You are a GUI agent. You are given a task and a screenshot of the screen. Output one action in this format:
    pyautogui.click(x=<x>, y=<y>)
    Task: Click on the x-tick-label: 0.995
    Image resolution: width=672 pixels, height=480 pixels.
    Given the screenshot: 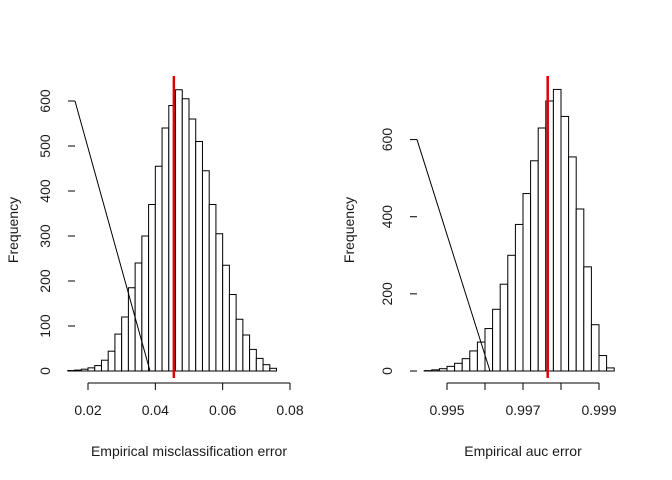 What is the action you would take?
    pyautogui.click(x=446, y=410)
    